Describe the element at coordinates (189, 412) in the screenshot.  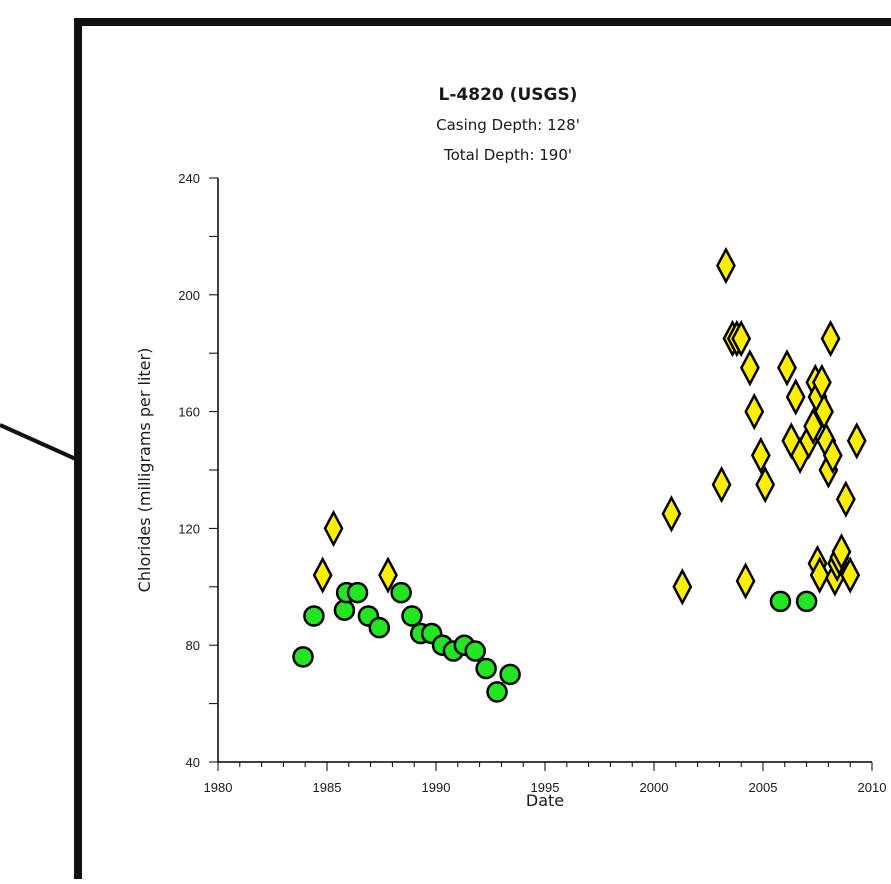
I see `y-tick-label: 160` at that location.